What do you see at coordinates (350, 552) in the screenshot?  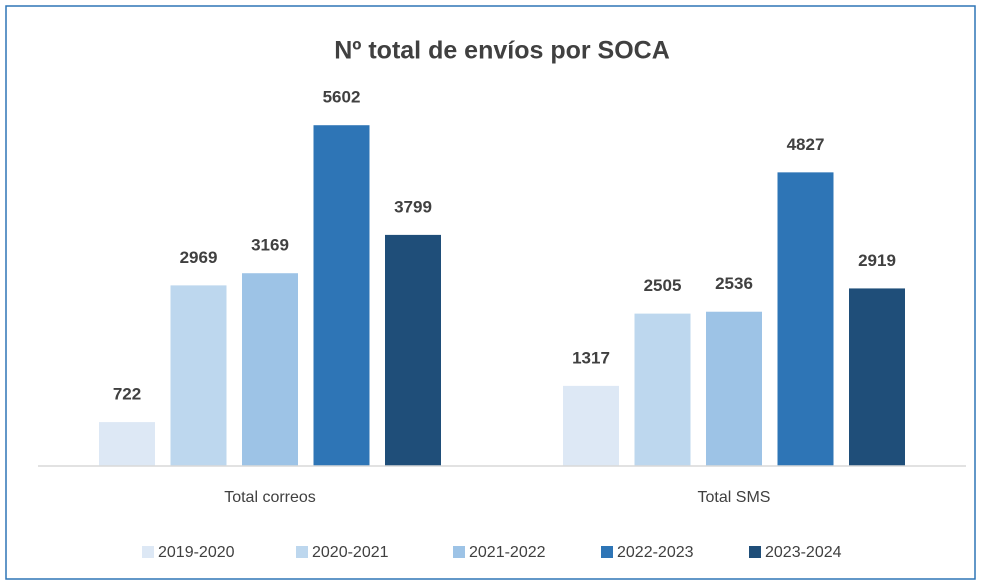 I see `legend-label: 2020-2021` at bounding box center [350, 552].